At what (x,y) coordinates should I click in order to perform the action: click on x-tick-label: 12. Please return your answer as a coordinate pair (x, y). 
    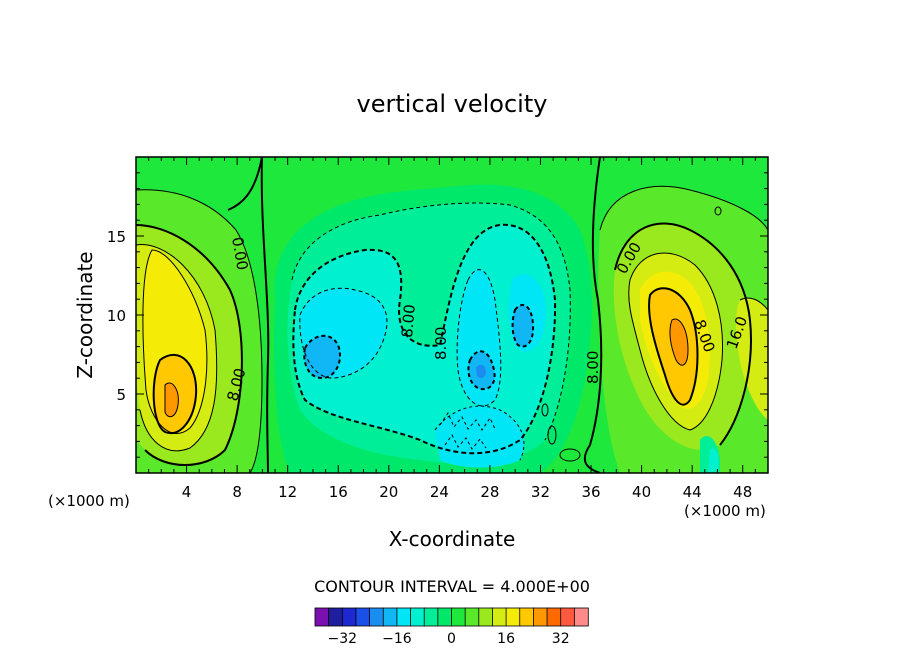
    Looking at the image, I should click on (287, 492).